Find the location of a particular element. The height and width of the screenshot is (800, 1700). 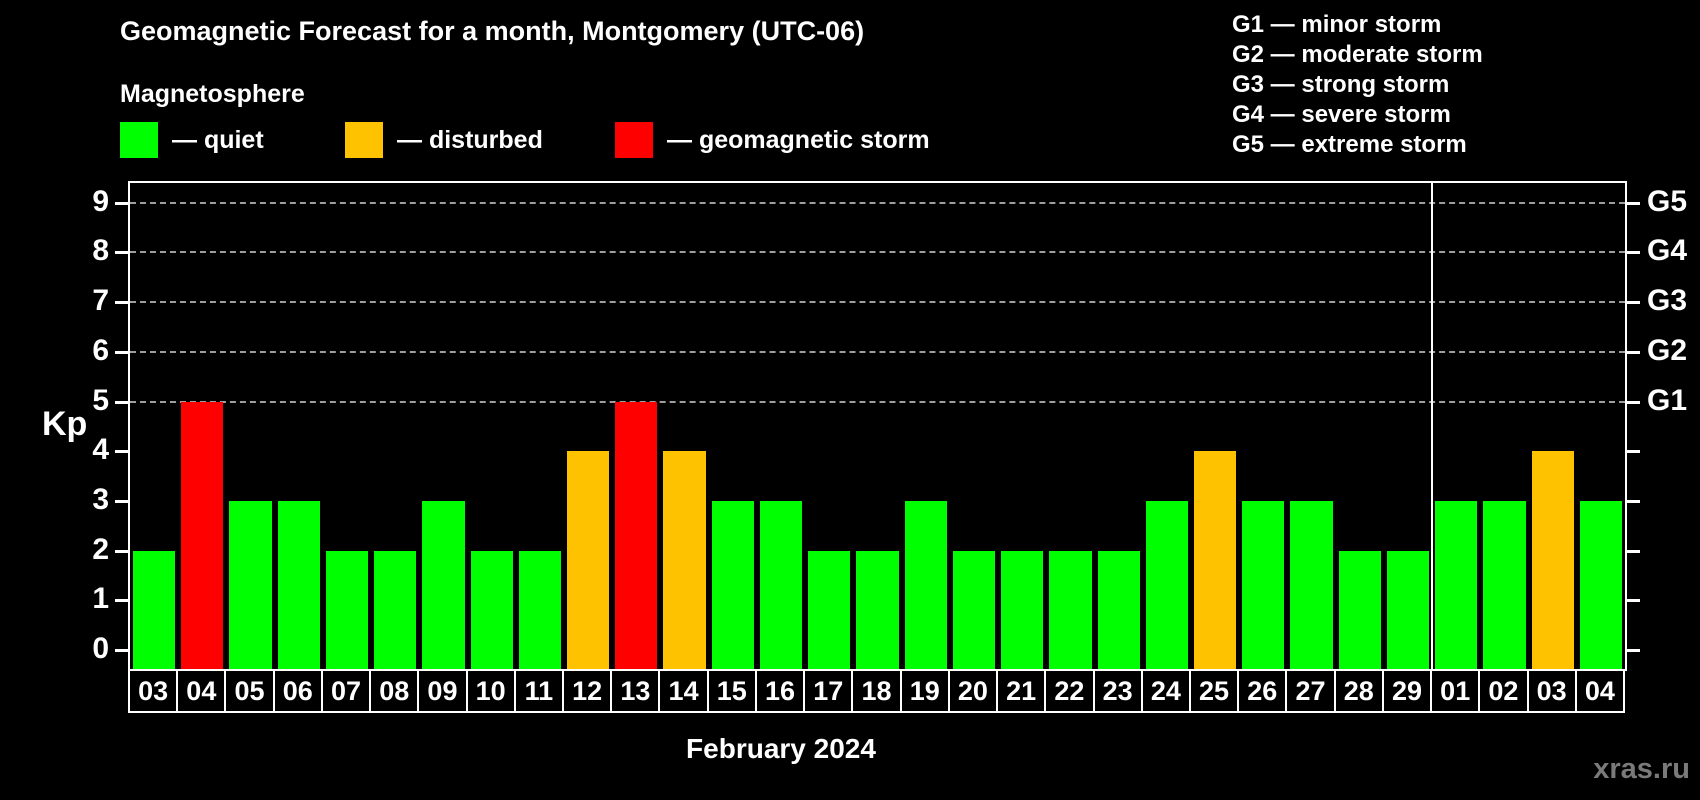

day-label-09: 09 is located at coordinates (442, 691).